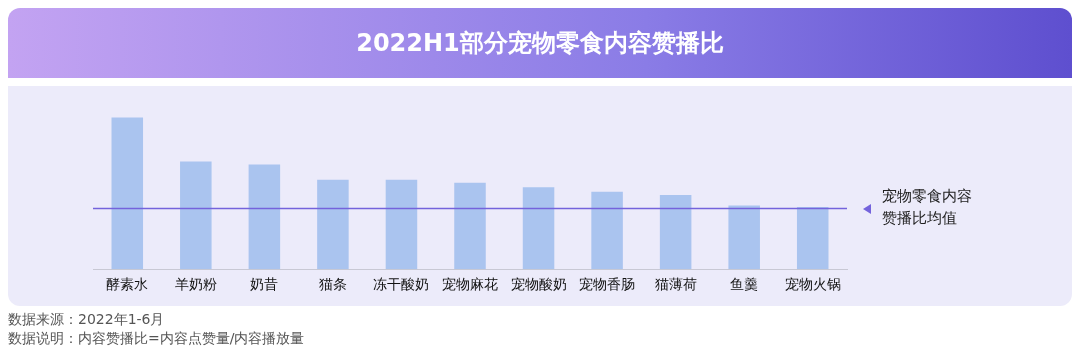 This screenshot has width=1080, height=351. What do you see at coordinates (675, 284) in the screenshot?
I see `x-tick-label: 猫薄荷` at bounding box center [675, 284].